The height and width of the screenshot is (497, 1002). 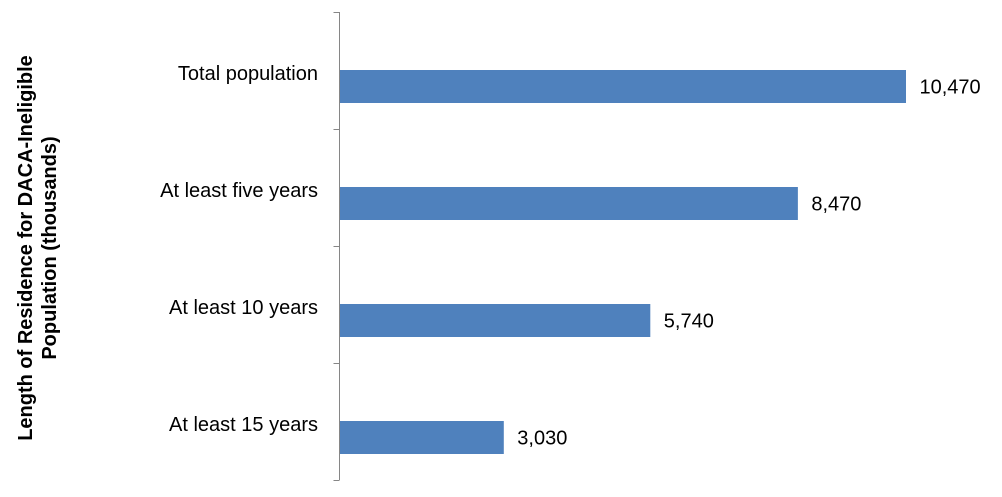 I want to click on data-label: 8,470, so click(x=836, y=205).